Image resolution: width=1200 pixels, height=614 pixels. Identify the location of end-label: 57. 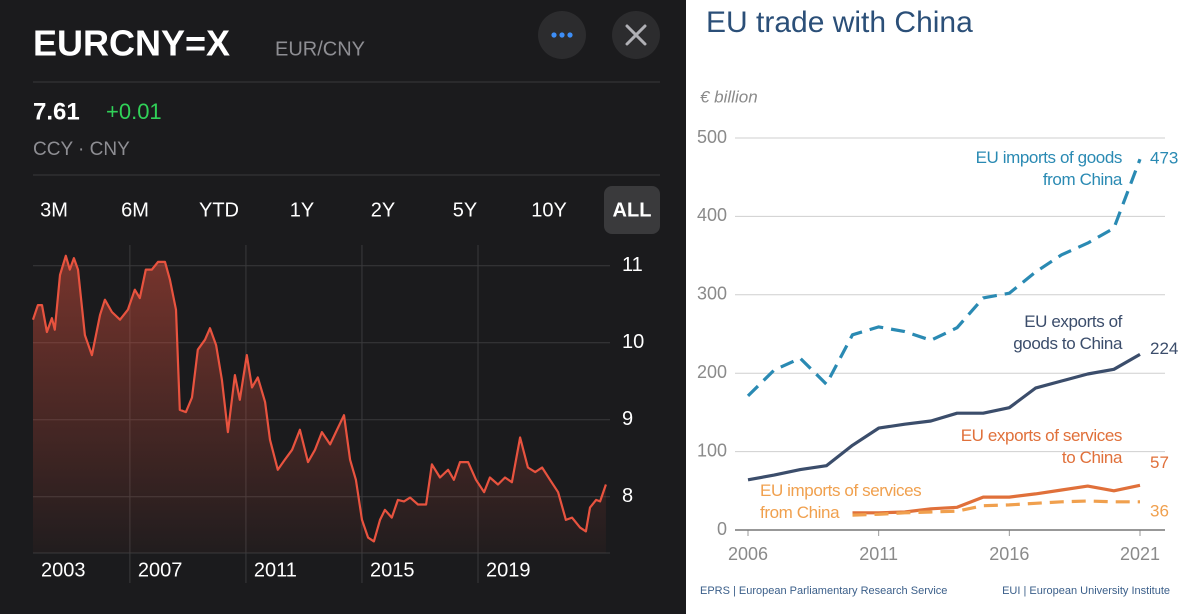
(1159, 462).